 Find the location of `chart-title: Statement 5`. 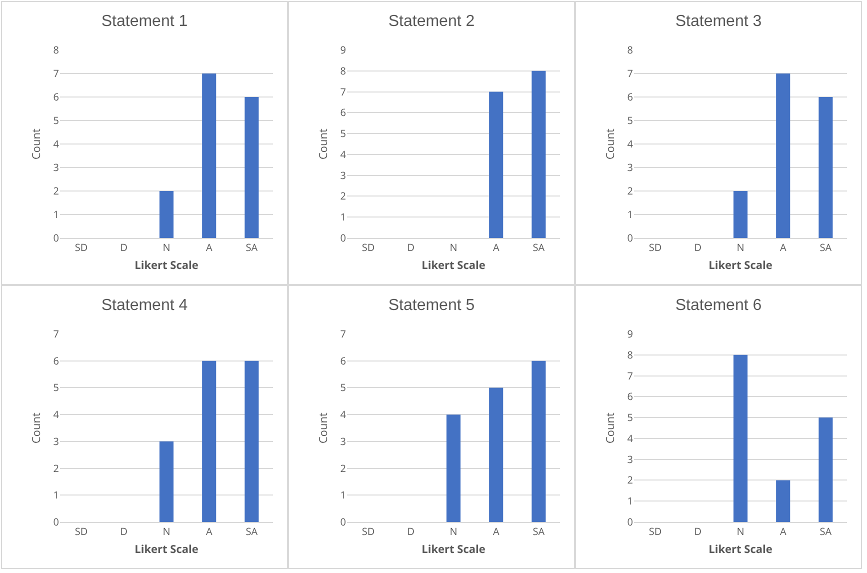

chart-title: Statement 5 is located at coordinates (431, 305).